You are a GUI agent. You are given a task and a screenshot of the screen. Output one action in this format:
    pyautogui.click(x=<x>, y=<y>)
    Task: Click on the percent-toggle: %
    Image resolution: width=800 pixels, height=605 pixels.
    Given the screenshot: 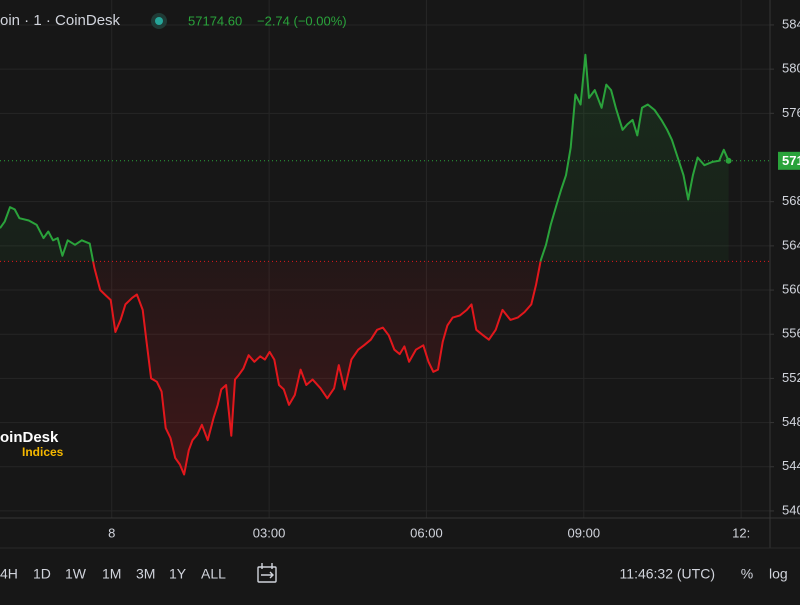 What is the action you would take?
    pyautogui.click(x=747, y=574)
    